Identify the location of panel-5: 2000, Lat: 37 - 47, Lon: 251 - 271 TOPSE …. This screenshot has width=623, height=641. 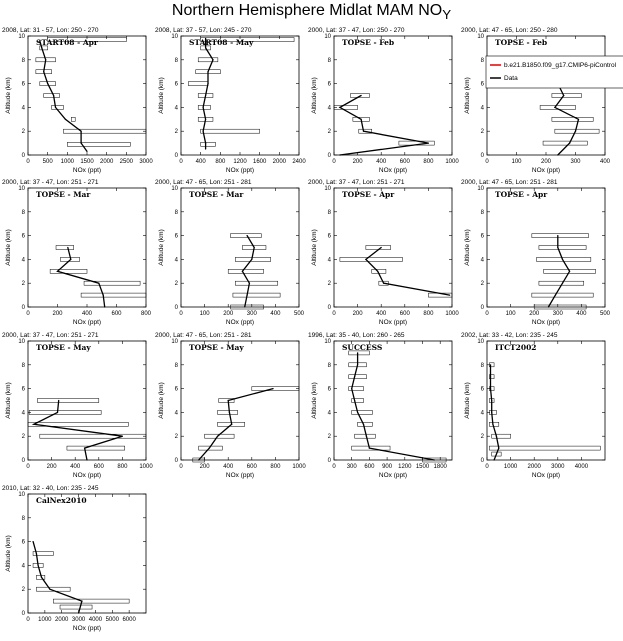
(77, 252).